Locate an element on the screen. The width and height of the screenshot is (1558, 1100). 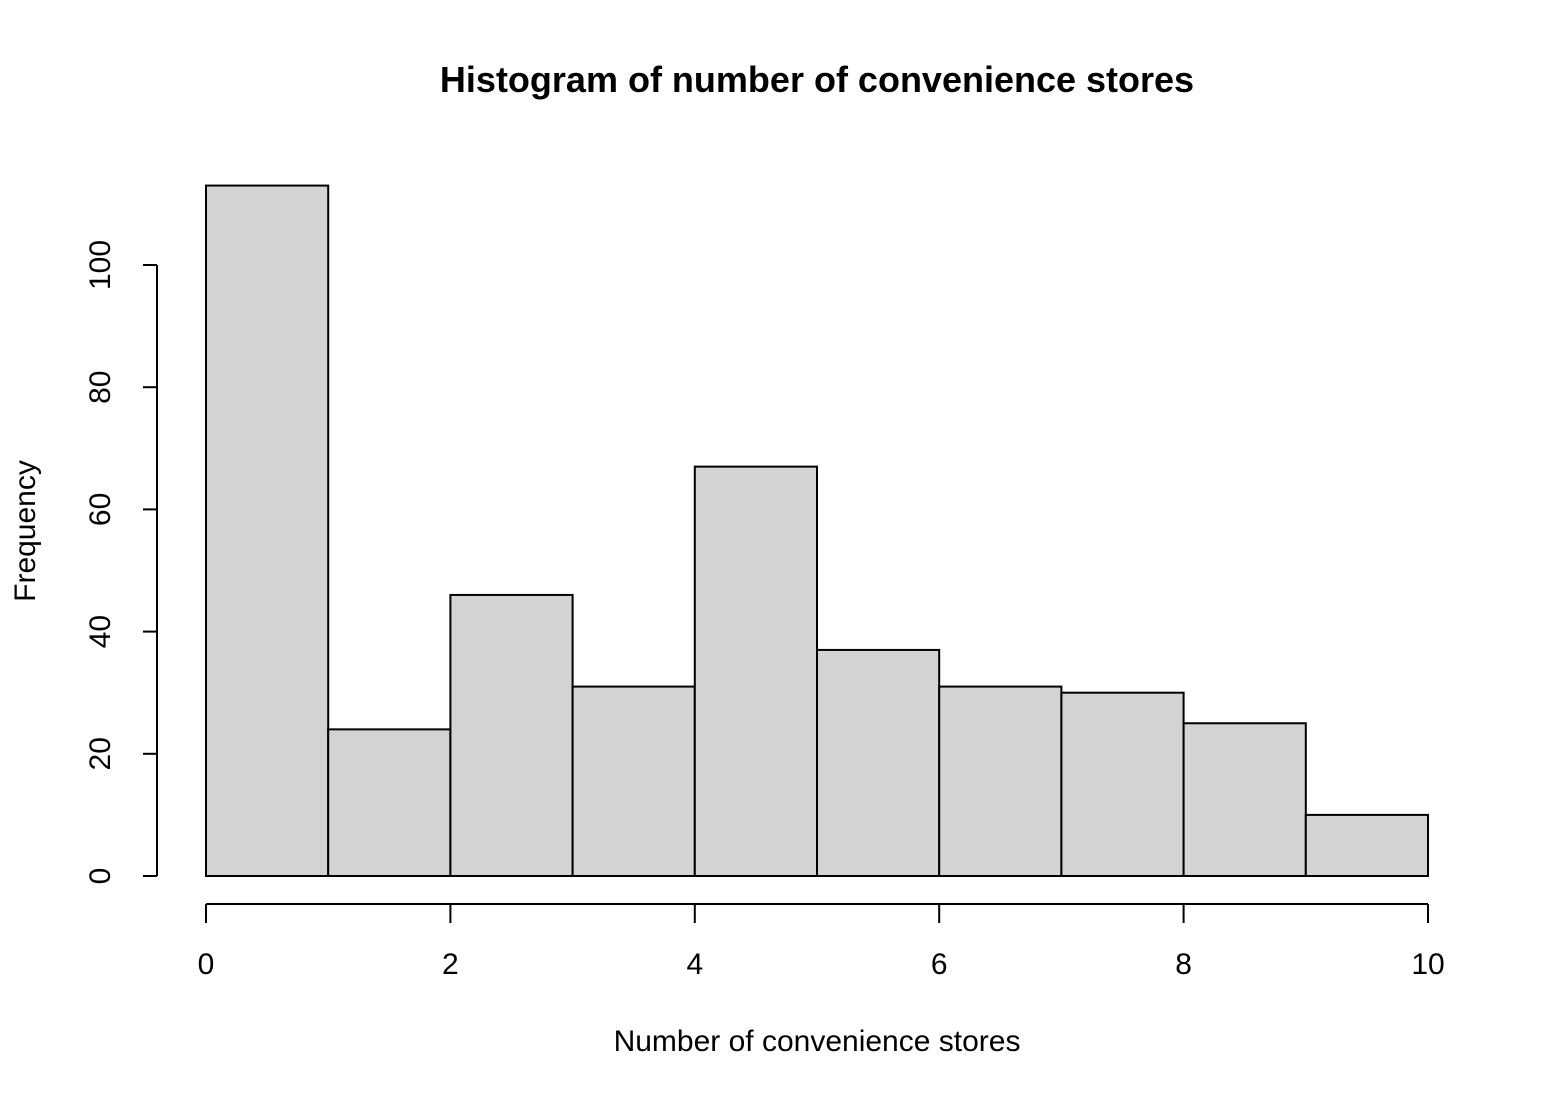
y-tick-label: 80 is located at coordinates (100, 387).